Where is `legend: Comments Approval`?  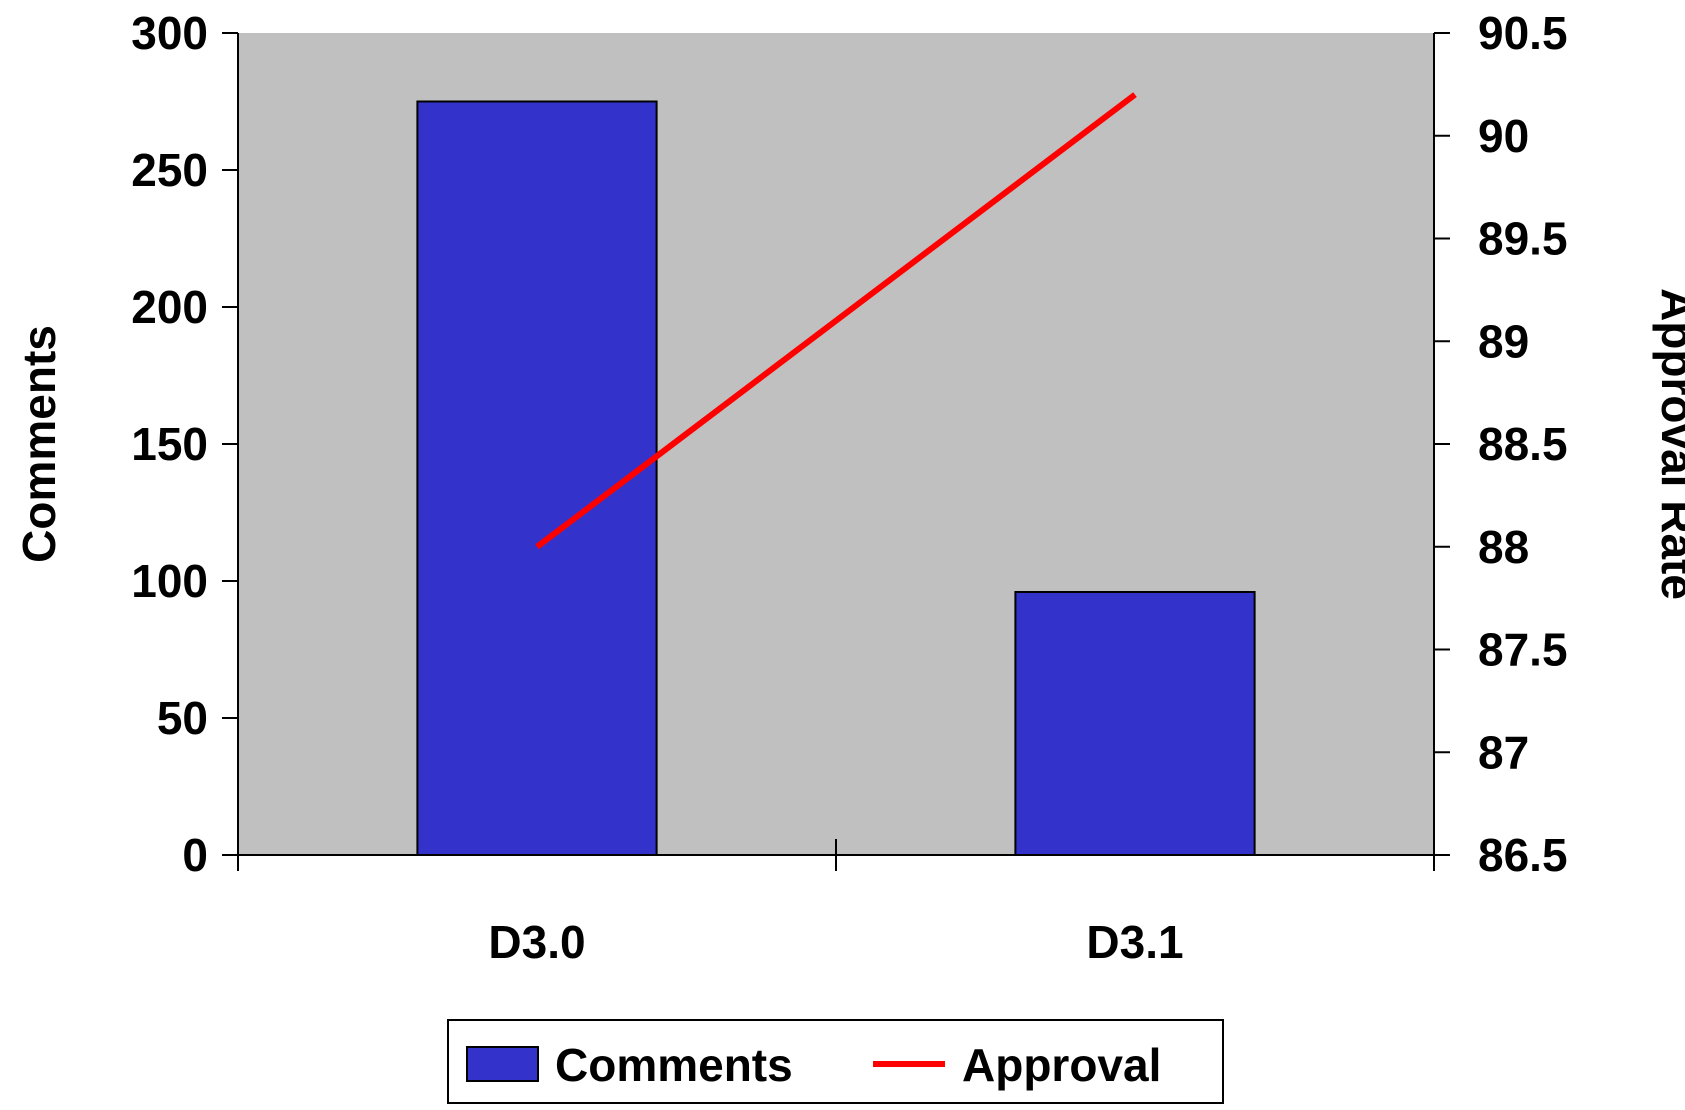 legend: Comments Approval is located at coordinates (835, 1061).